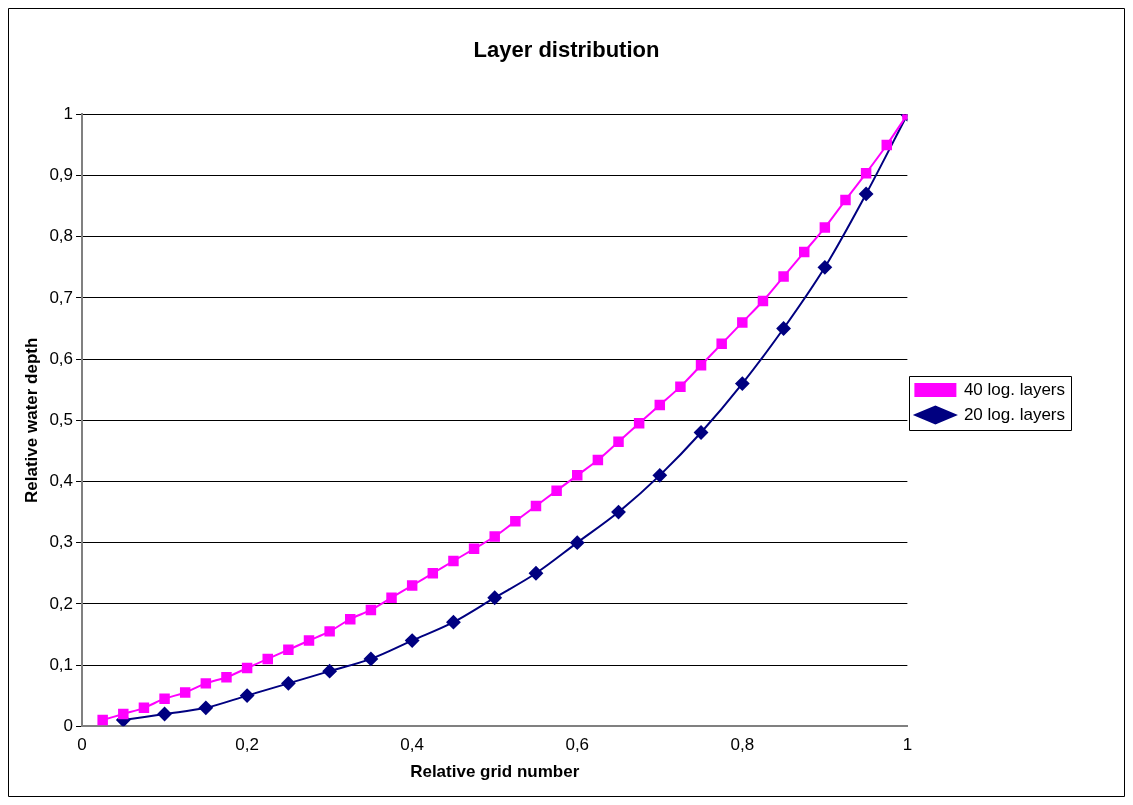 This screenshot has height=805, width=1133. I want to click on y-axis-title: Relative water depth, so click(31, 420).